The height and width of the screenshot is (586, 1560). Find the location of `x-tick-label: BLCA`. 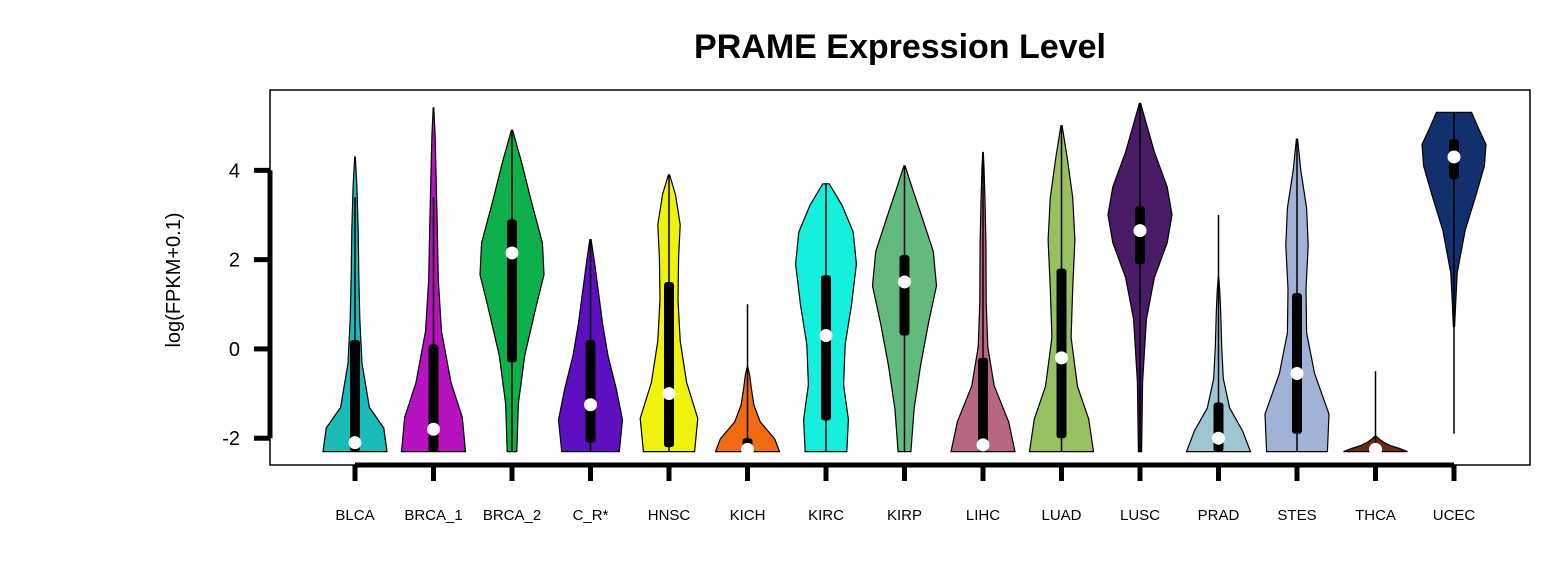

x-tick-label: BLCA is located at coordinates (354, 515).